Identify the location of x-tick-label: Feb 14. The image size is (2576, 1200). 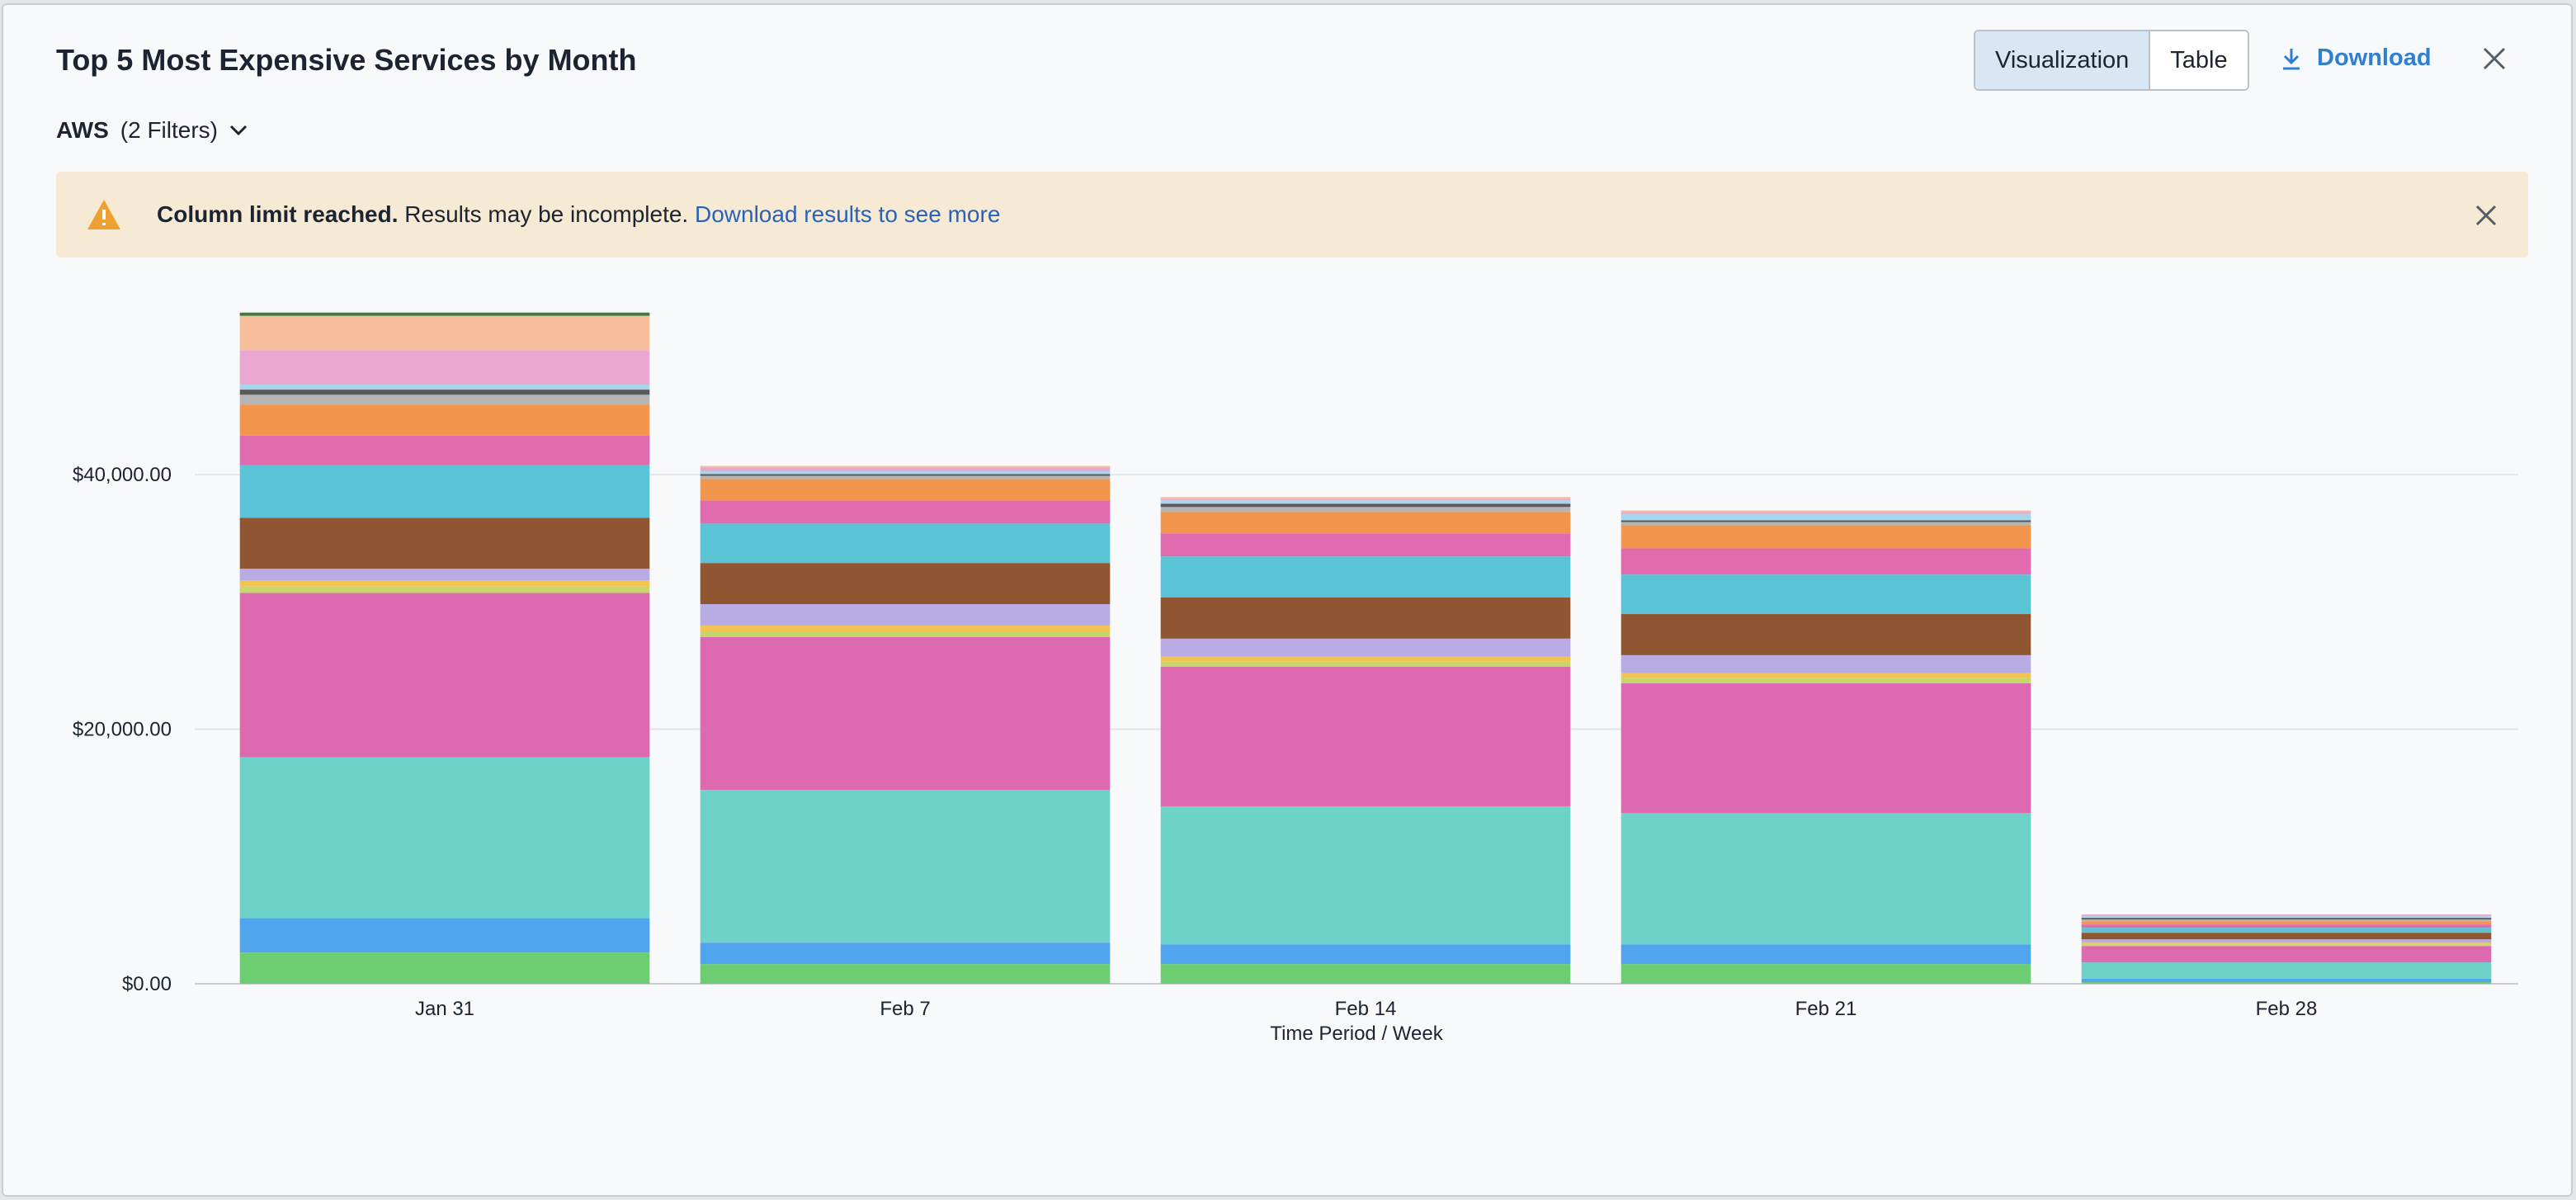
(1366, 1009).